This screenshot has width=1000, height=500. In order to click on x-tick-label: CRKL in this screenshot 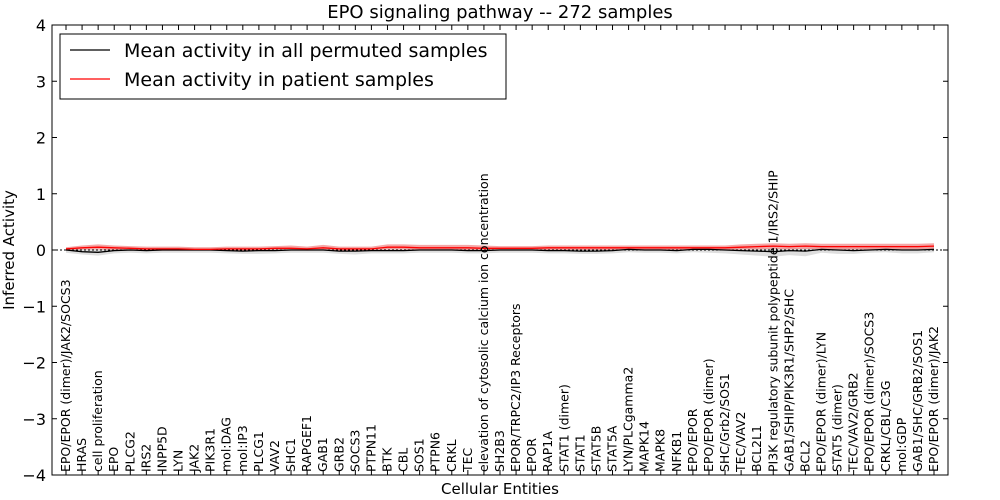, I will do `click(451, 455)`.